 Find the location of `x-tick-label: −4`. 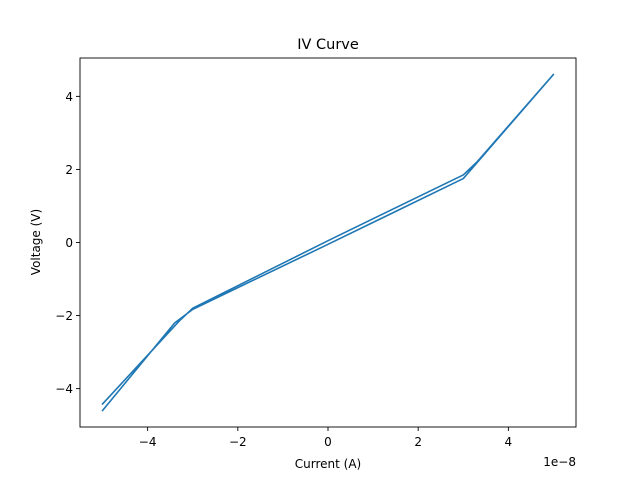

x-tick-label: −4 is located at coordinates (148, 442).